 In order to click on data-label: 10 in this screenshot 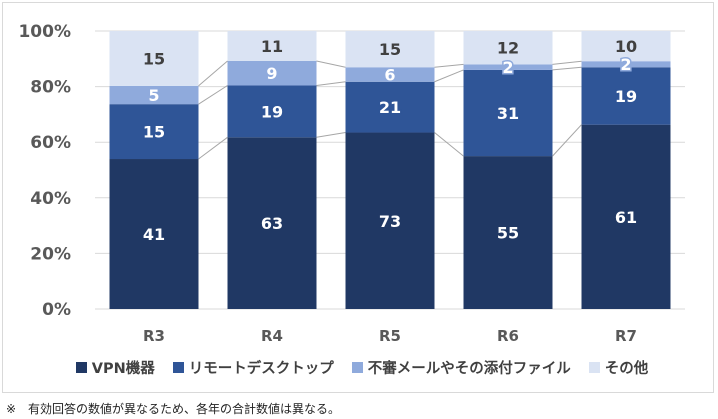, I will do `click(626, 46)`.